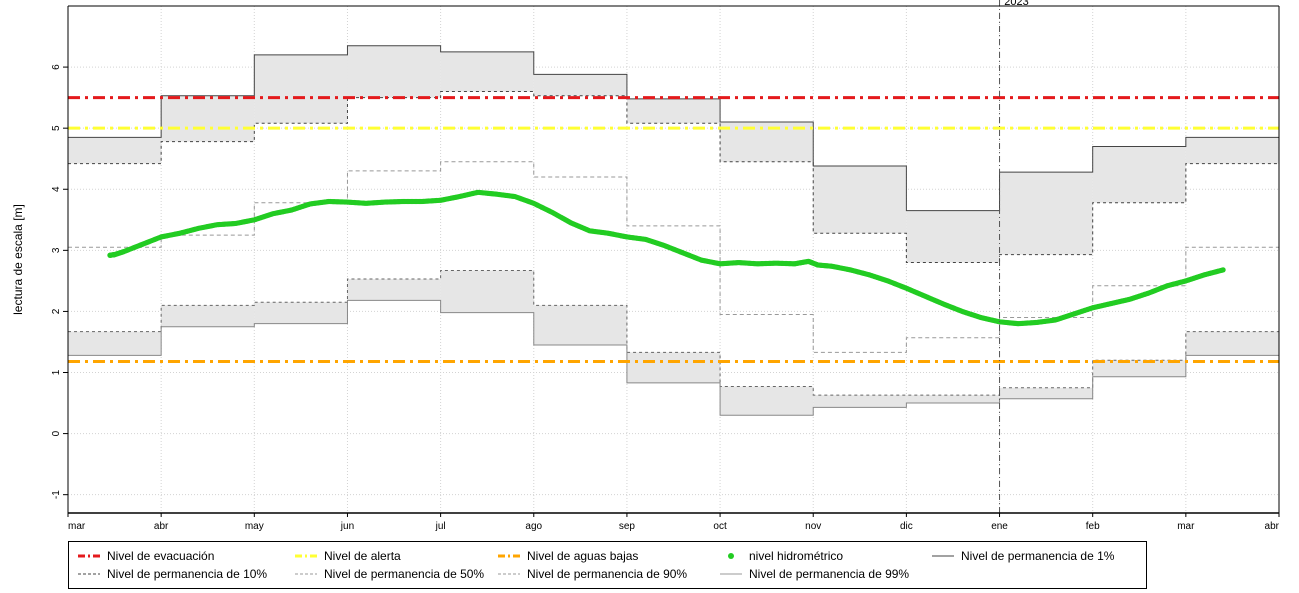 The height and width of the screenshot is (593, 1299). What do you see at coordinates (56, 250) in the screenshot?
I see `y-tick-label: 3` at bounding box center [56, 250].